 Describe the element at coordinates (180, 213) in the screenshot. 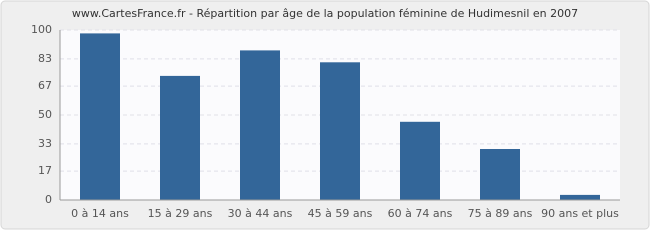

I see `x-tick-label: 15 à 29 ans` at that location.